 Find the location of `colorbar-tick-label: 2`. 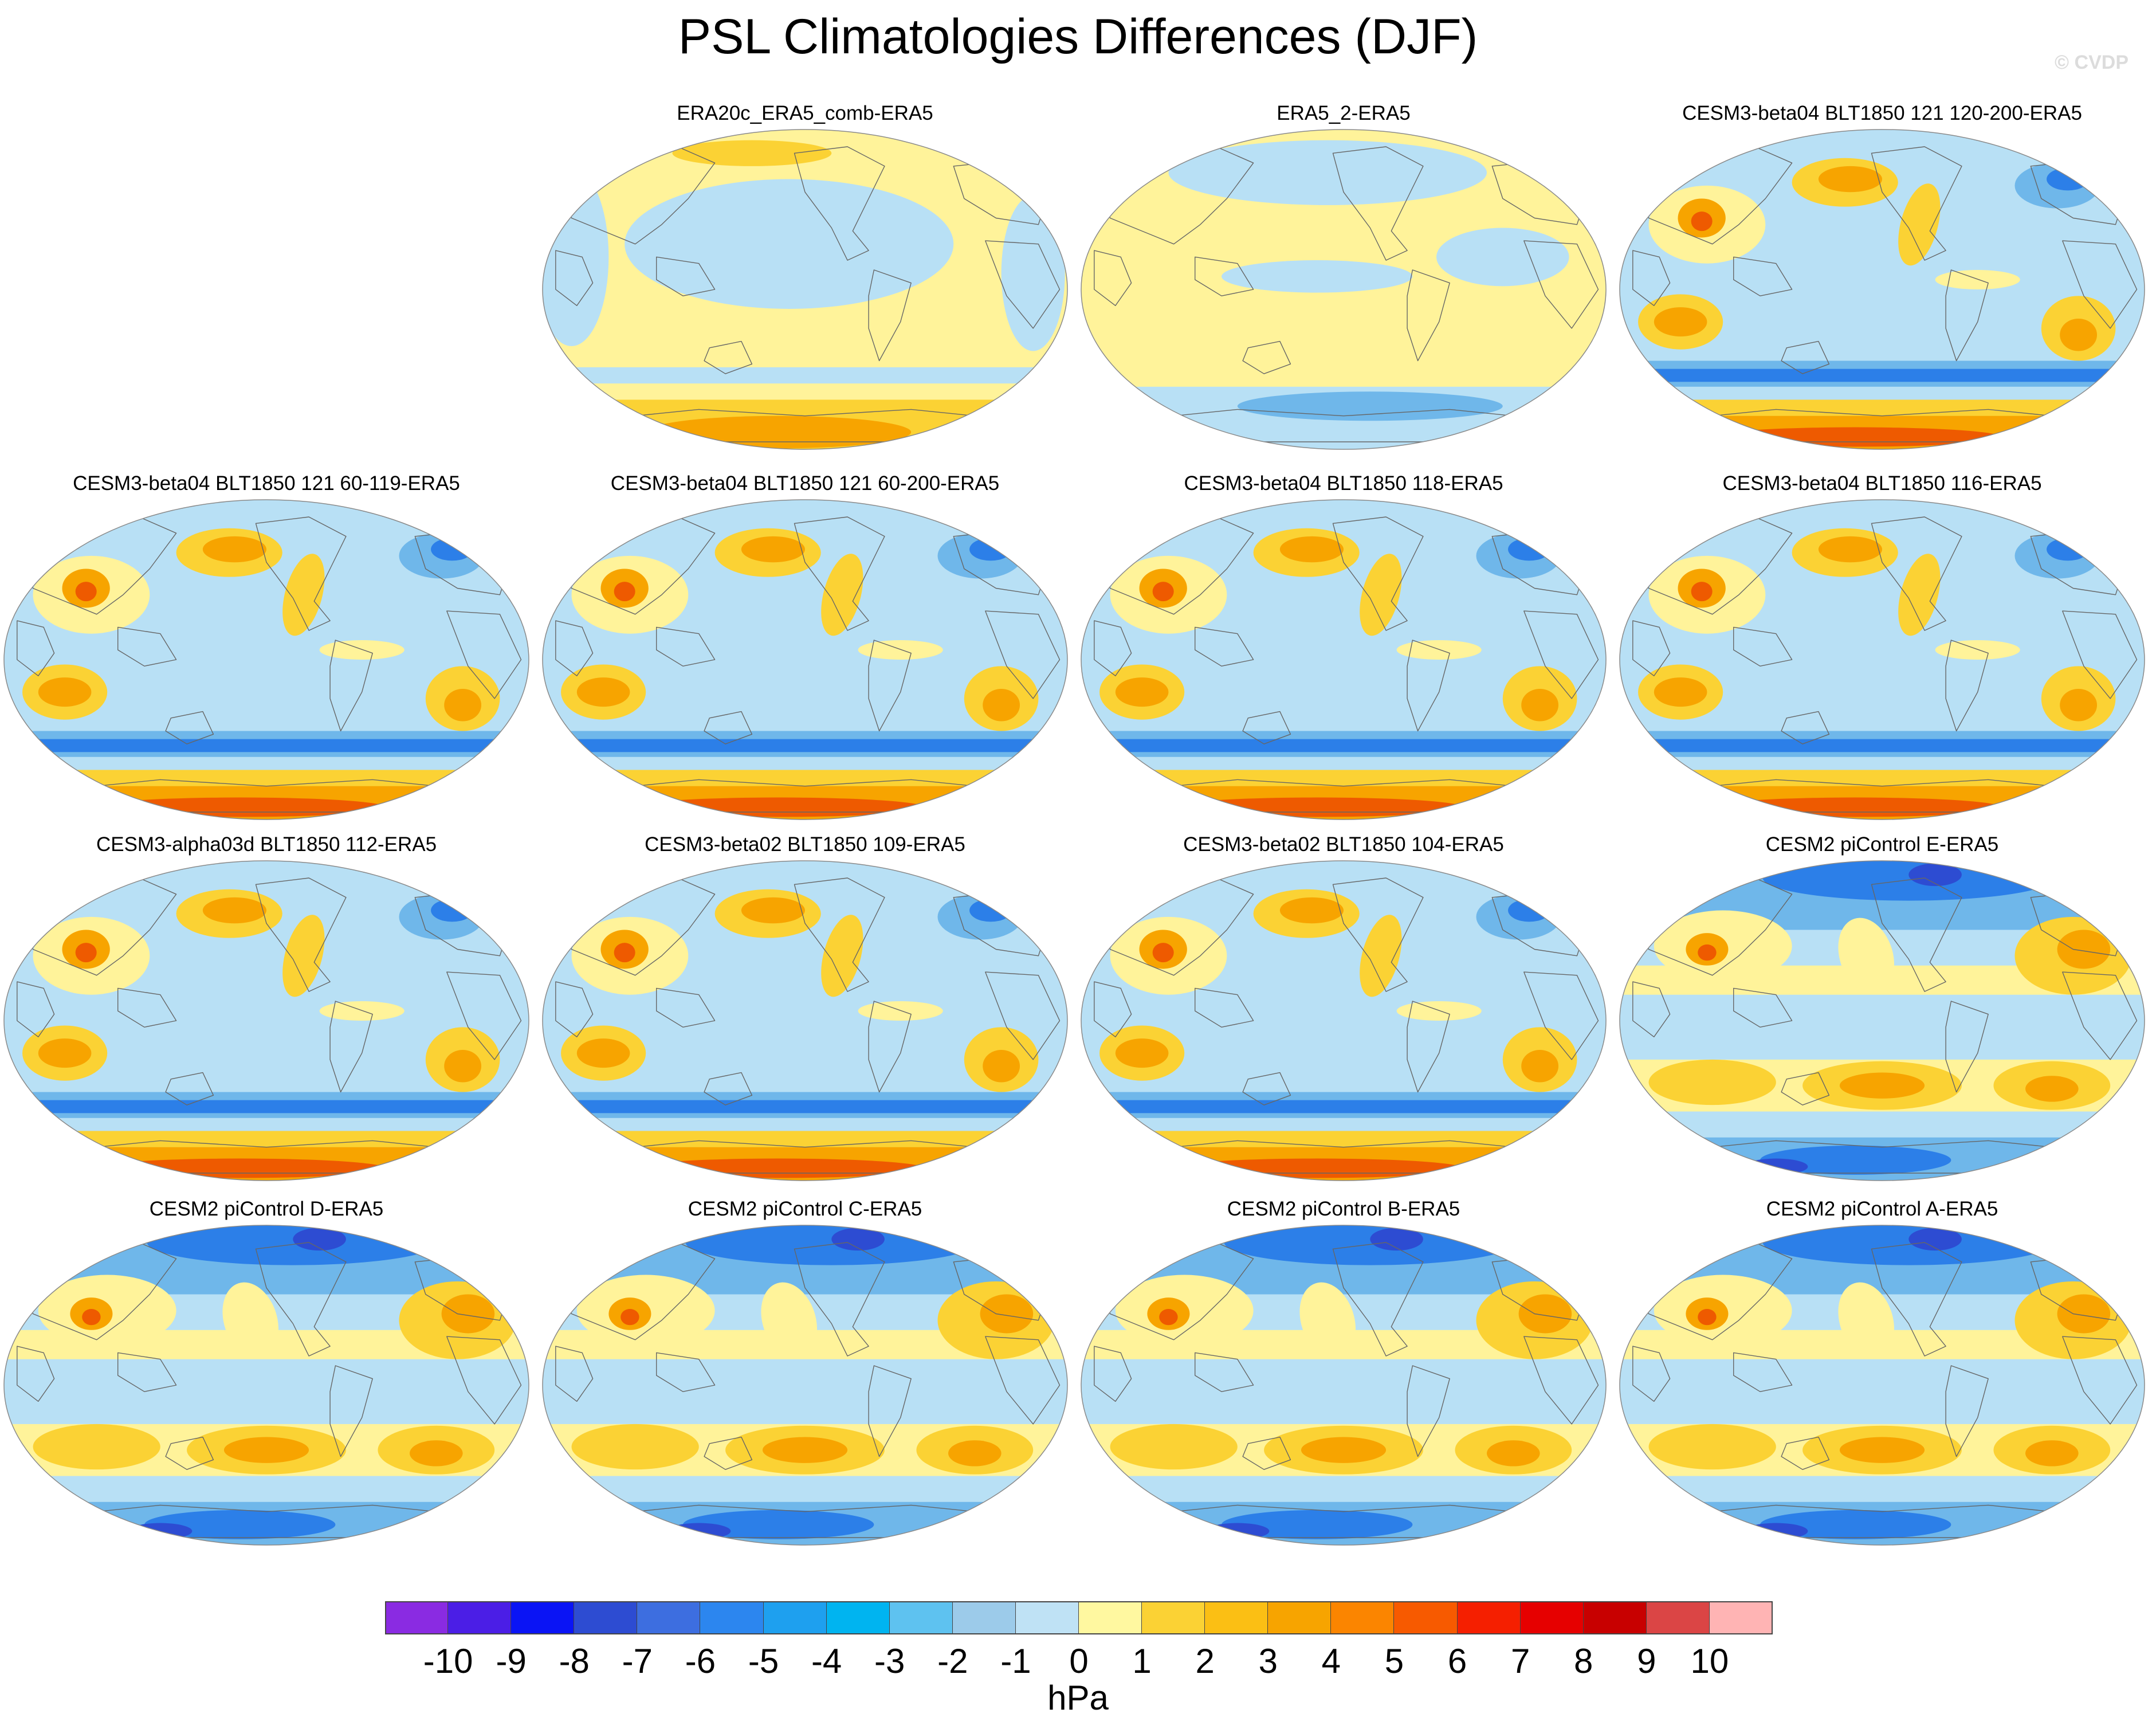

colorbar-tick-label: 2 is located at coordinates (1205, 1661).